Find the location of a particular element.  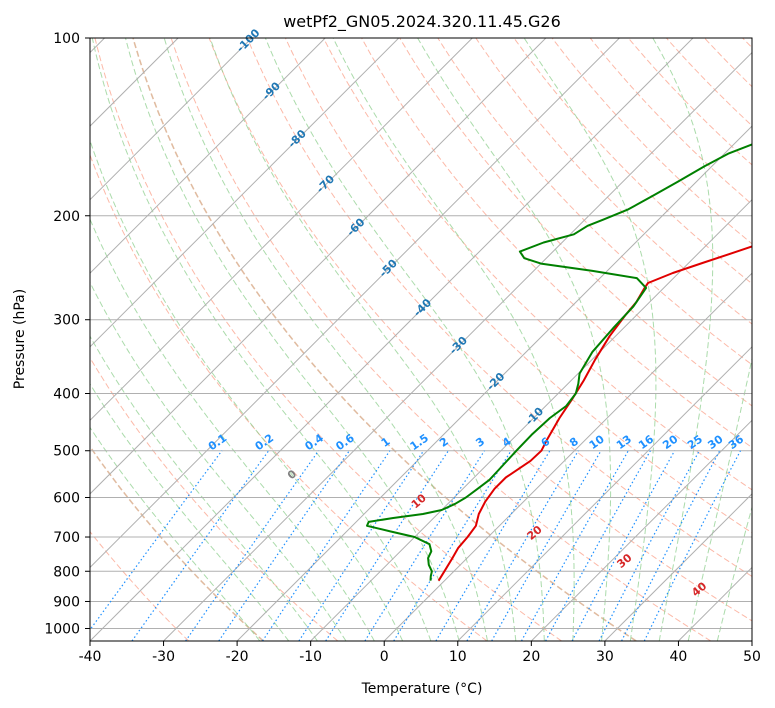

x-axis-title: Temperature (°C) is located at coordinates (422, 689).